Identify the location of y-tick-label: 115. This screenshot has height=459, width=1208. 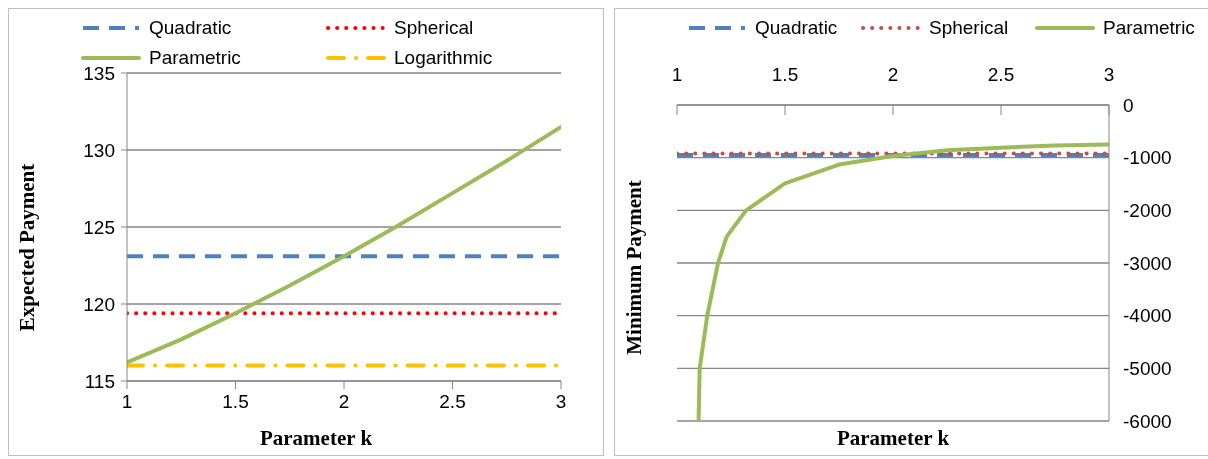
(99, 381).